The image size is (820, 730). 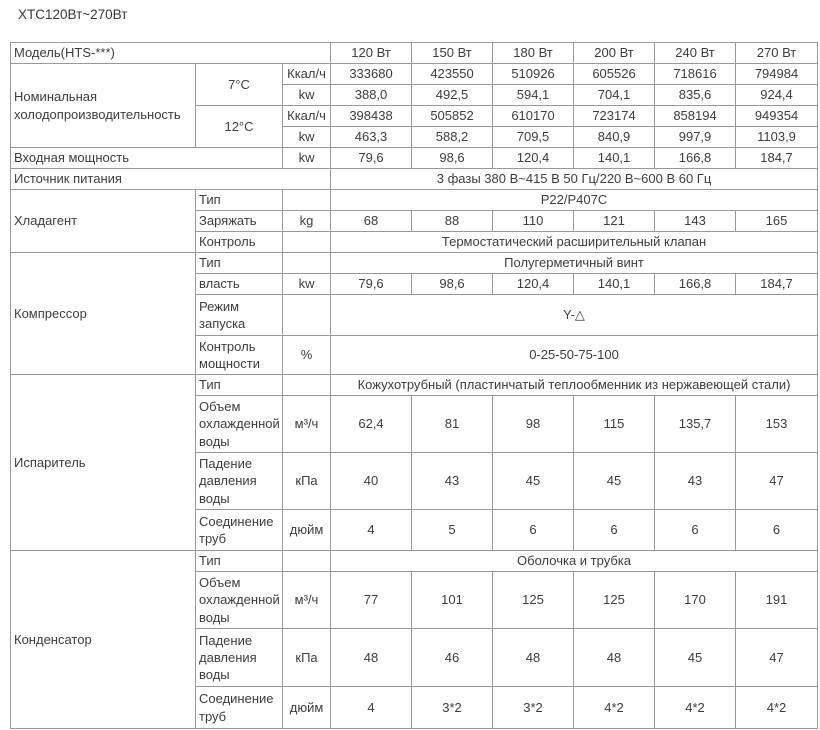 I want to click on value-cell: 120,4, so click(x=533, y=158).